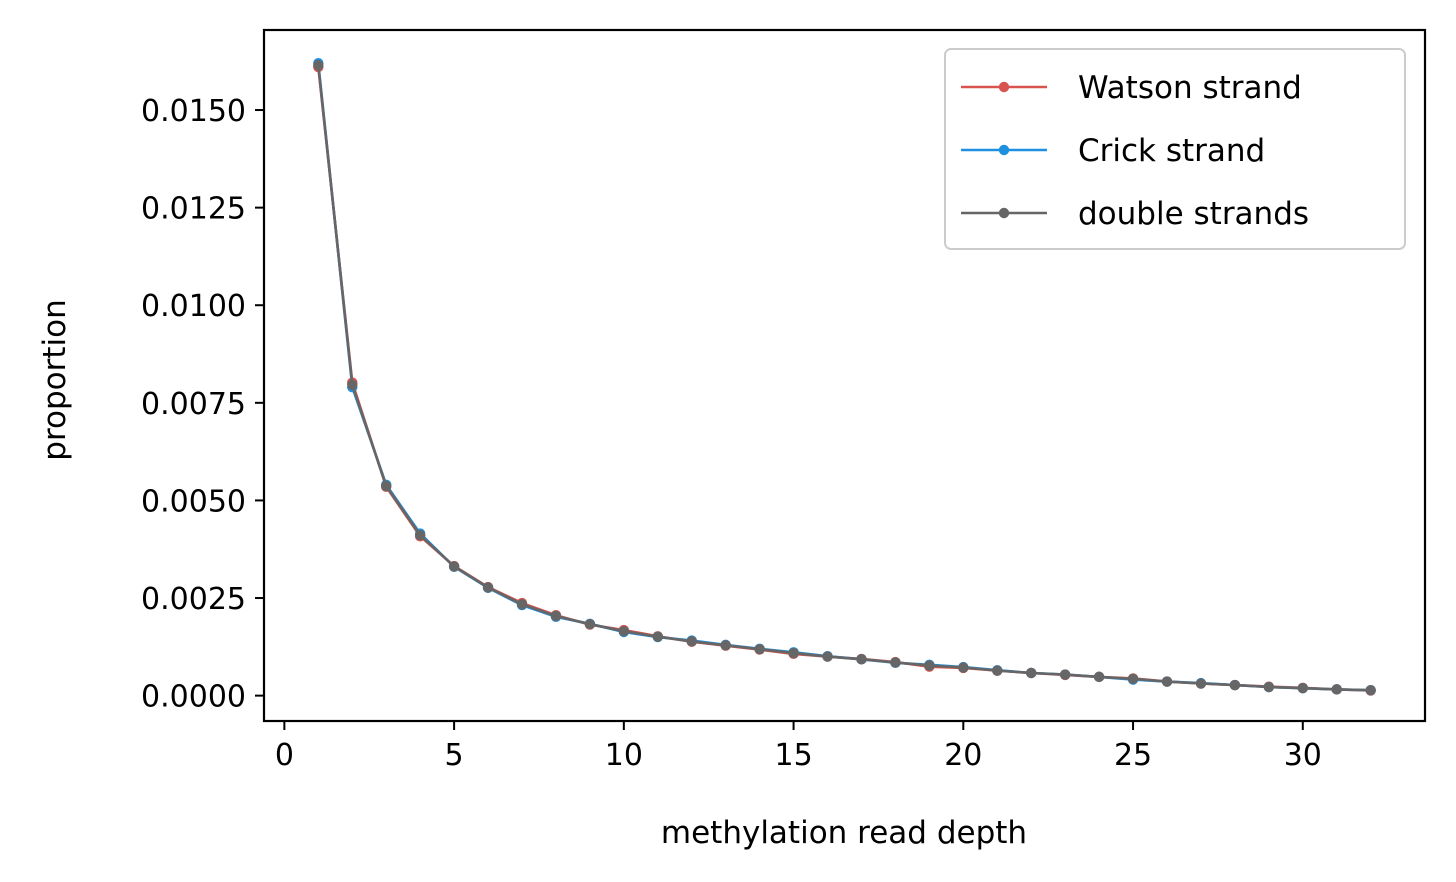 The image size is (1456, 882). What do you see at coordinates (193, 111) in the screenshot?
I see `y-tick-label: 0.0150` at bounding box center [193, 111].